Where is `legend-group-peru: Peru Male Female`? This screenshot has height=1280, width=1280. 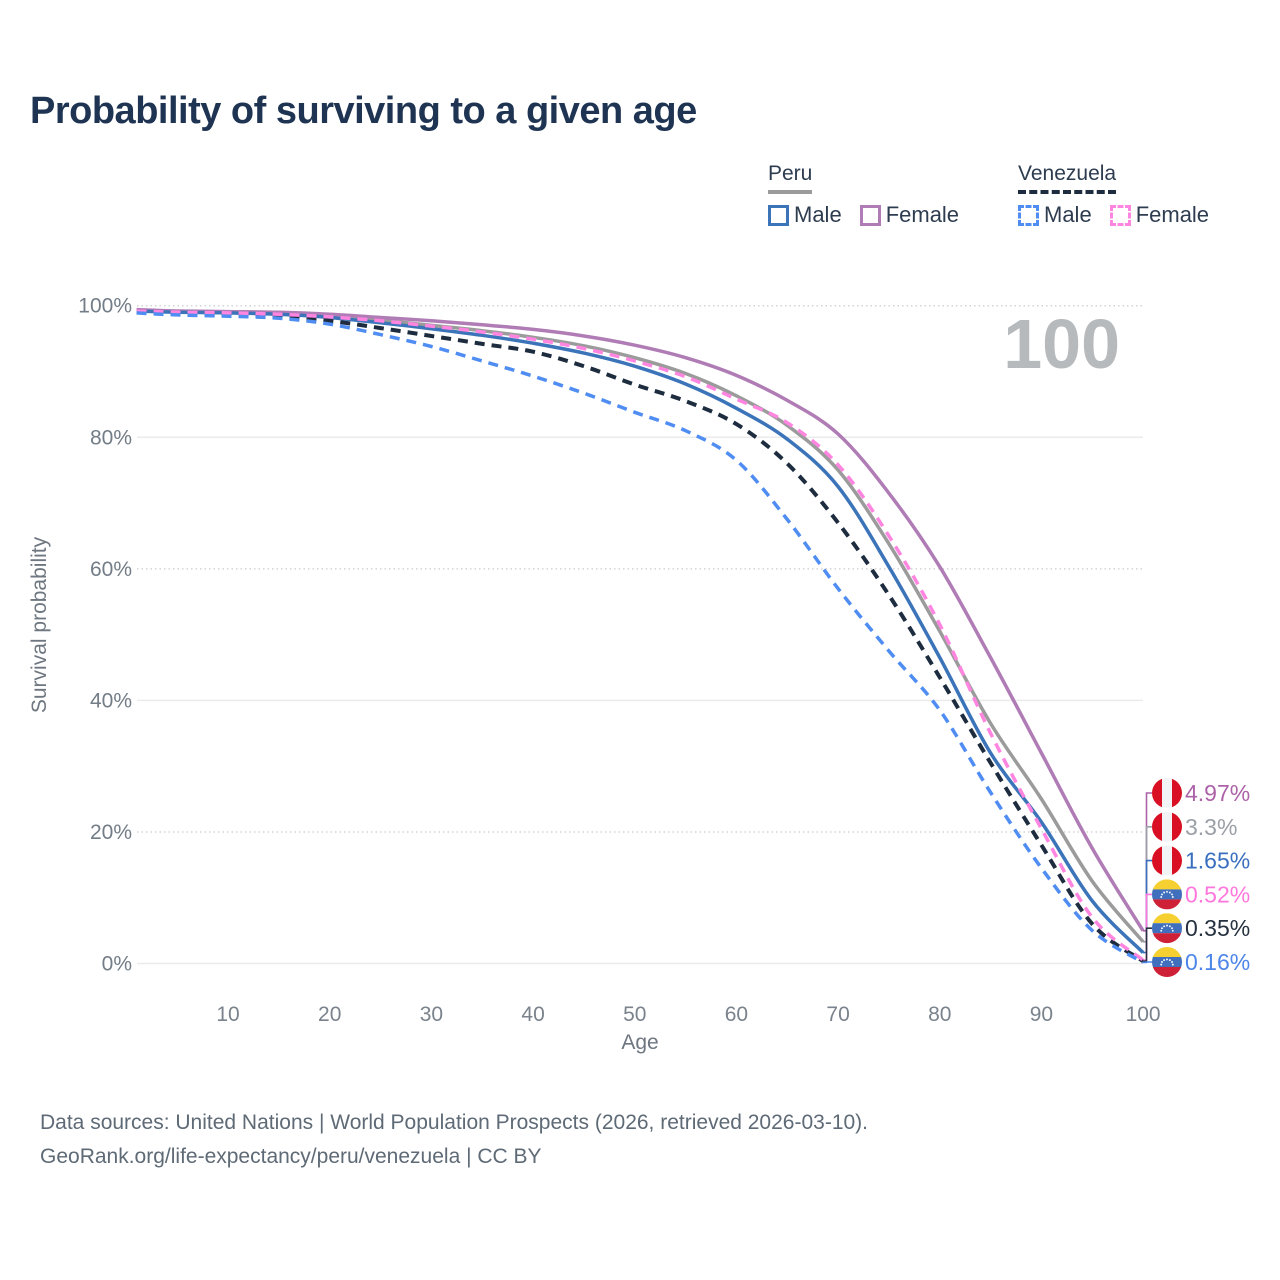 legend-group-peru: Peru Male Female is located at coordinates (863, 195).